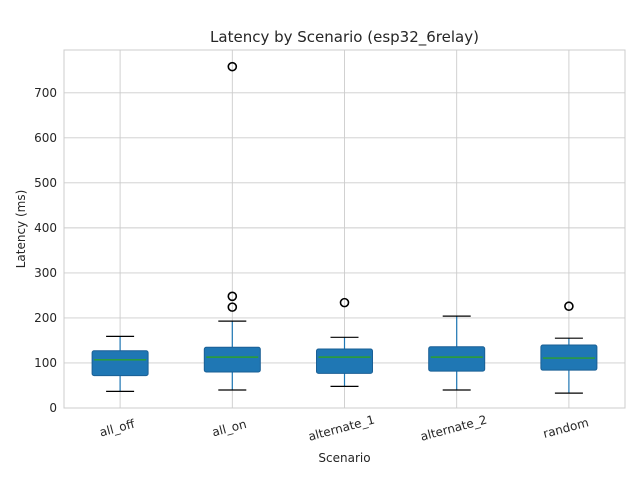  What do you see at coordinates (341, 428) in the screenshot?
I see `x-tick-label: alternate_1` at bounding box center [341, 428].